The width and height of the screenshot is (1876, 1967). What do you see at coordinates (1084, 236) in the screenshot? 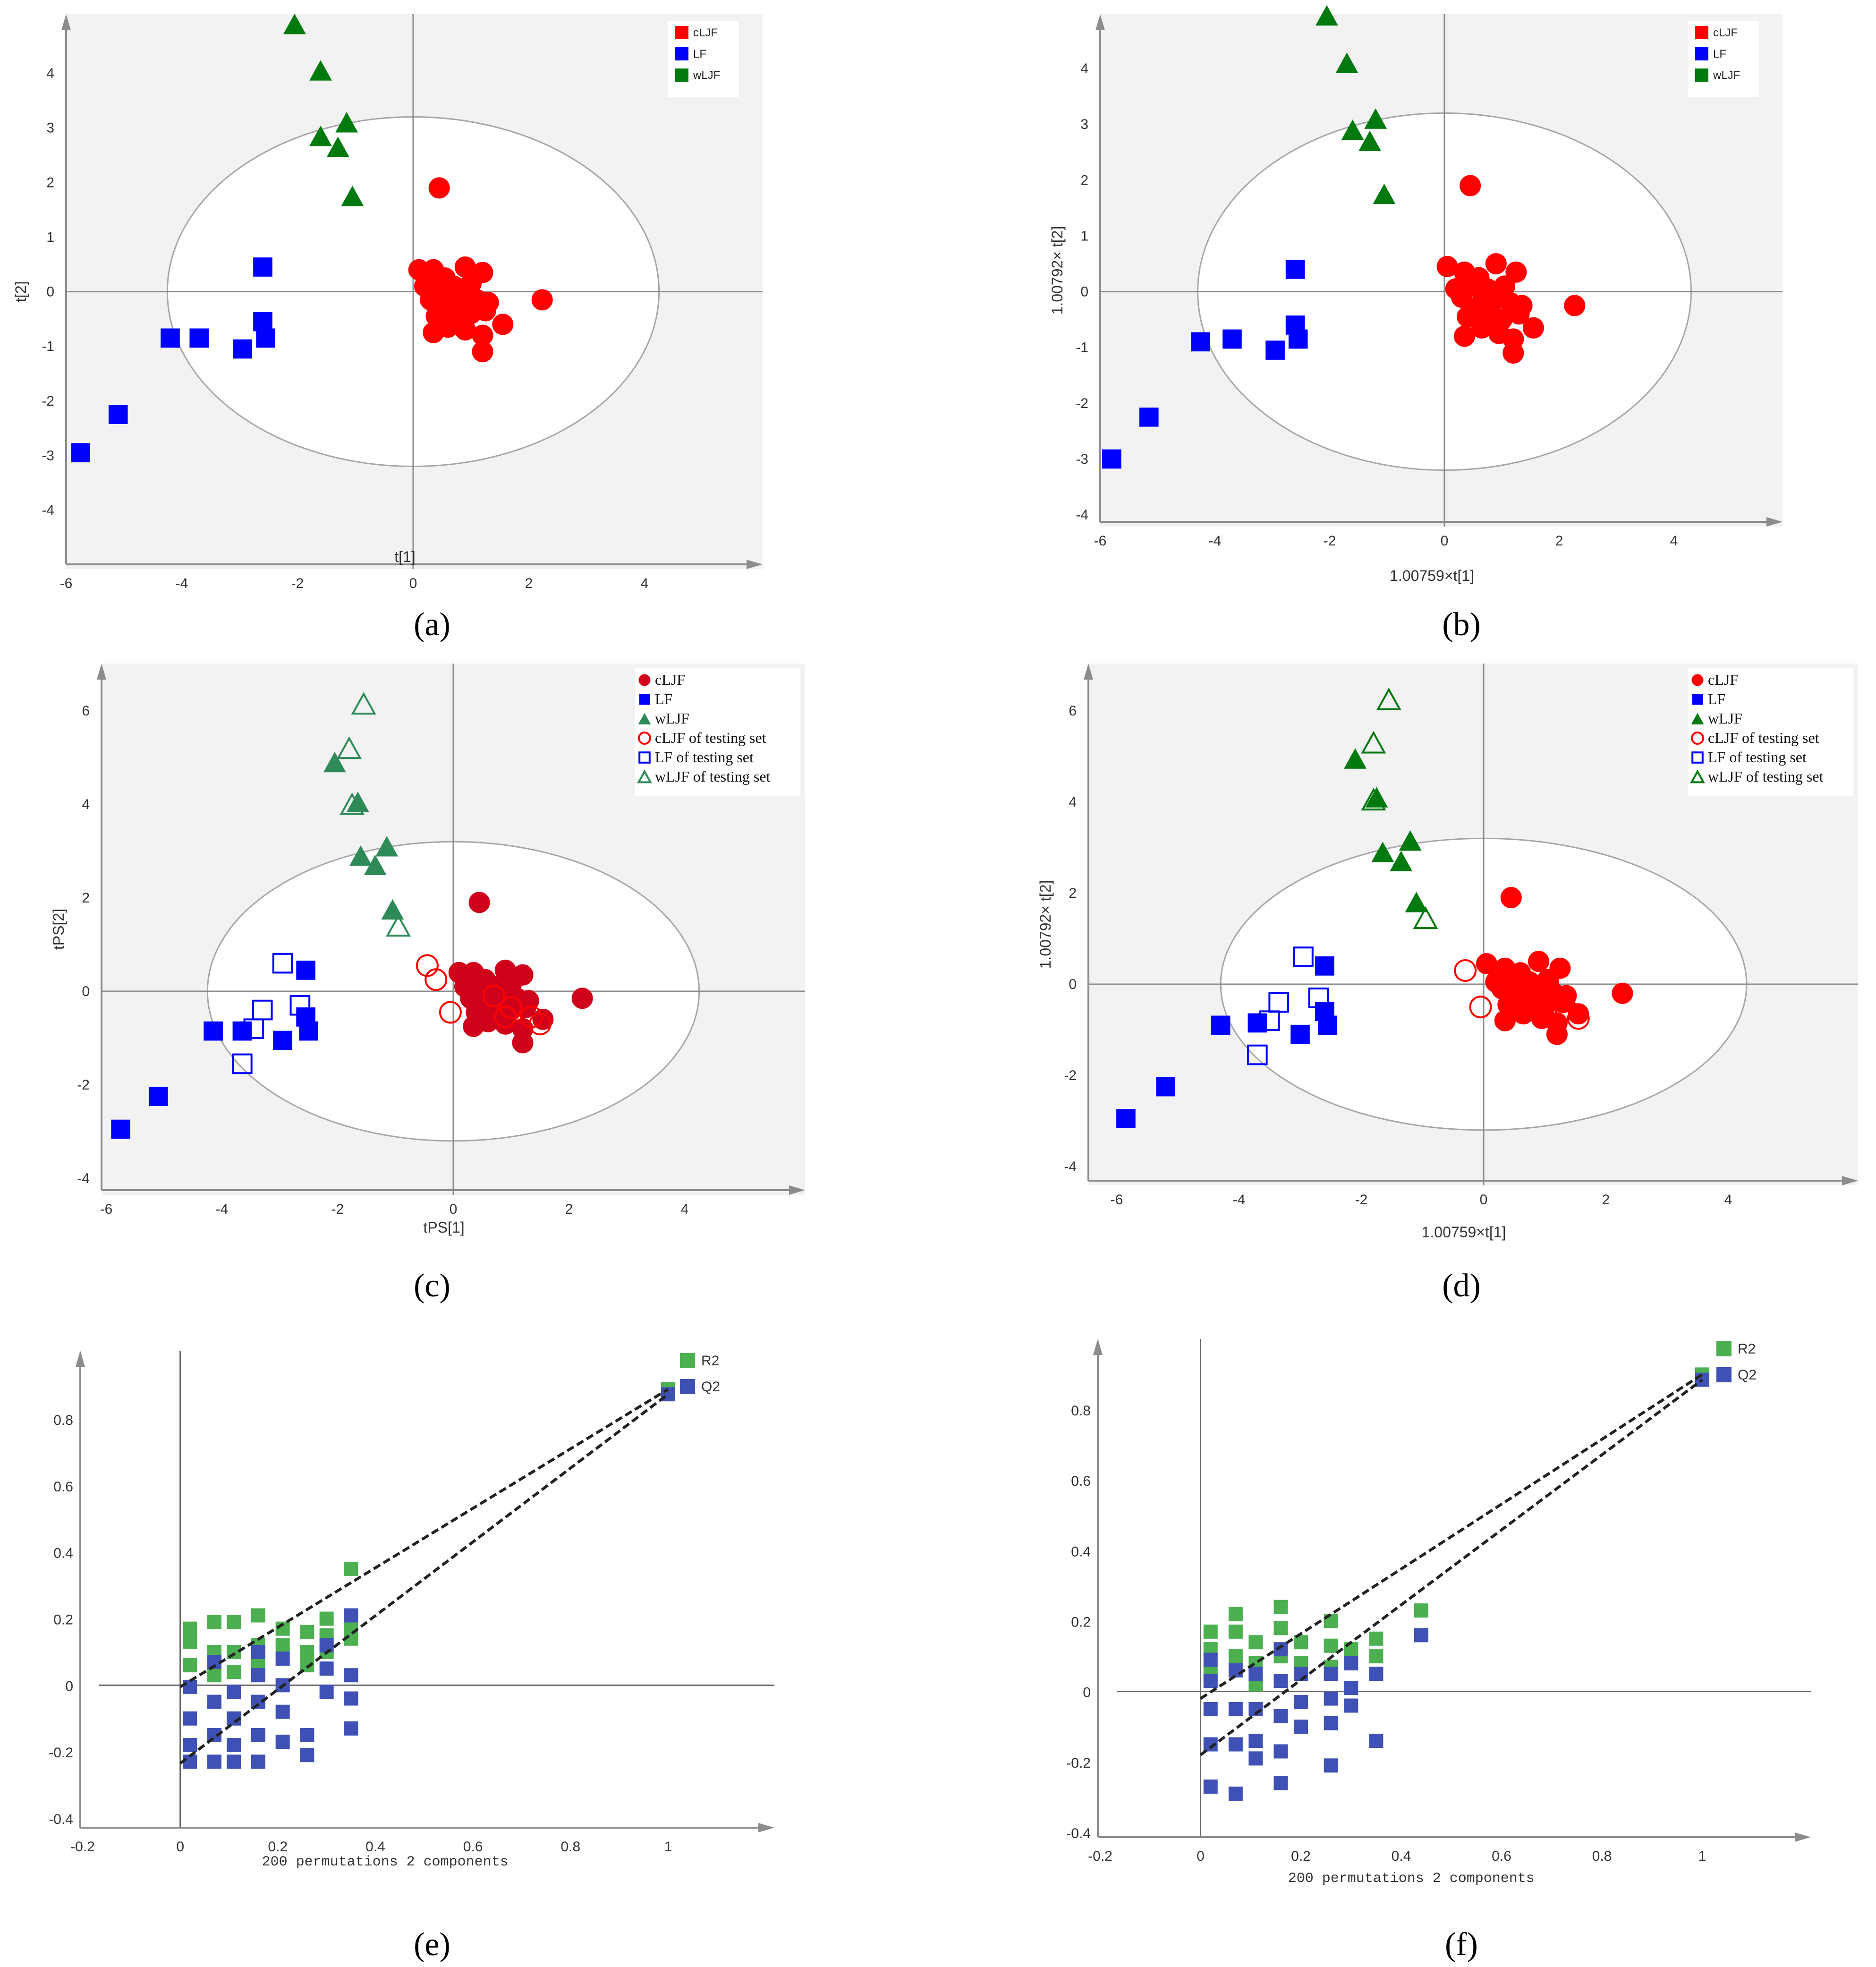
I see `y-tick-label: 1` at bounding box center [1084, 236].